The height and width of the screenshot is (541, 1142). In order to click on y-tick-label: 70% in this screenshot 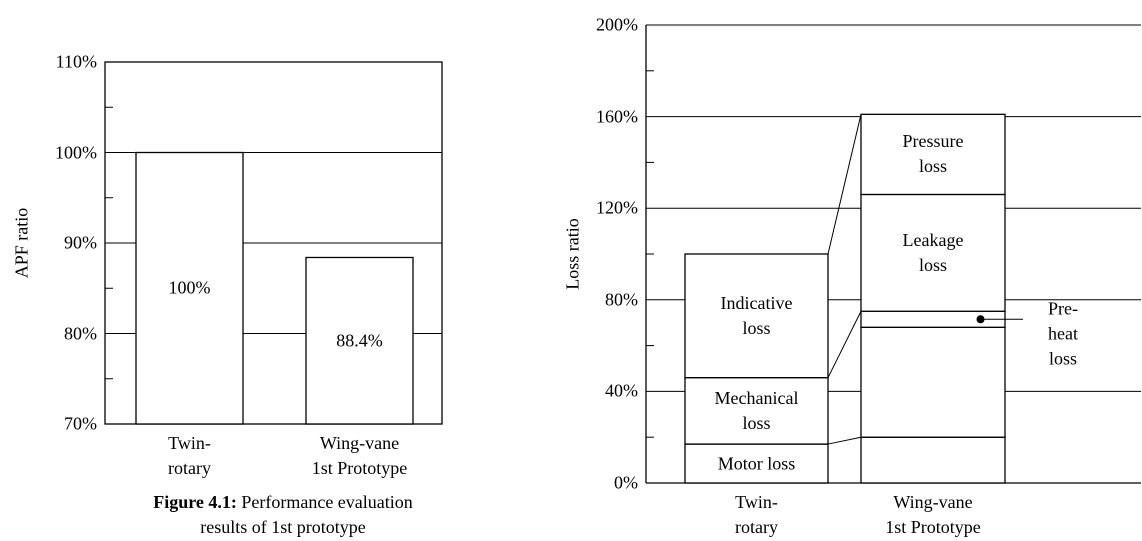, I will do `click(80, 423)`.